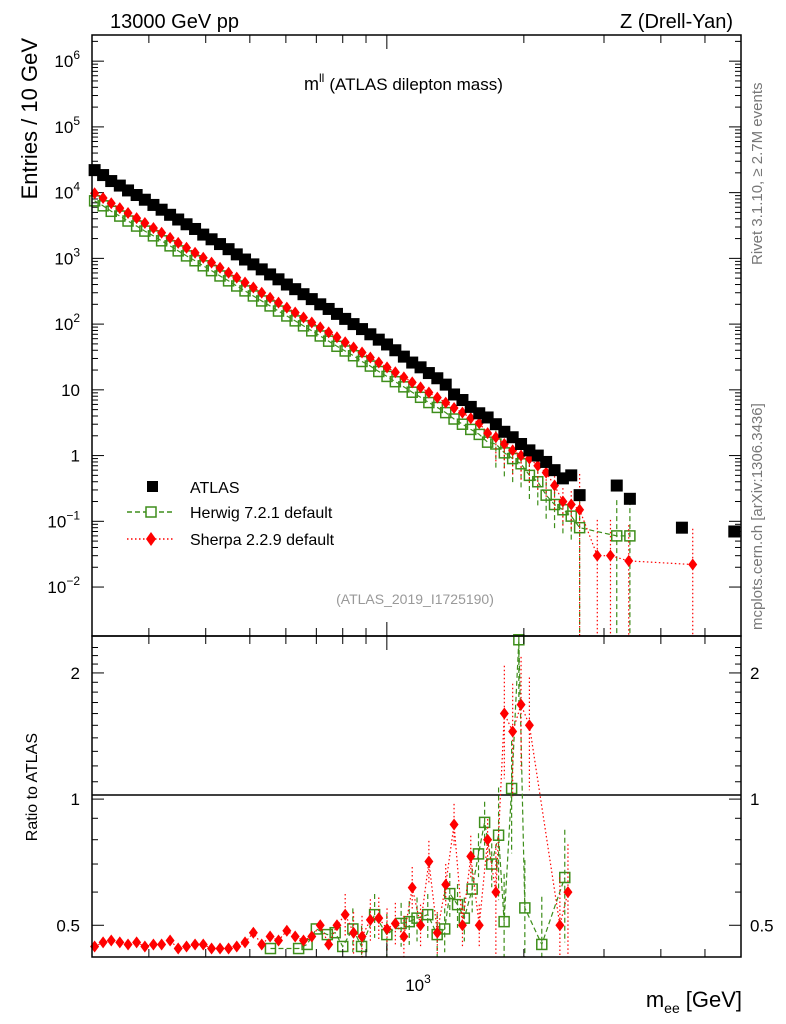  I want to click on main-y-tick-exponent: 3, so click(76, 252).